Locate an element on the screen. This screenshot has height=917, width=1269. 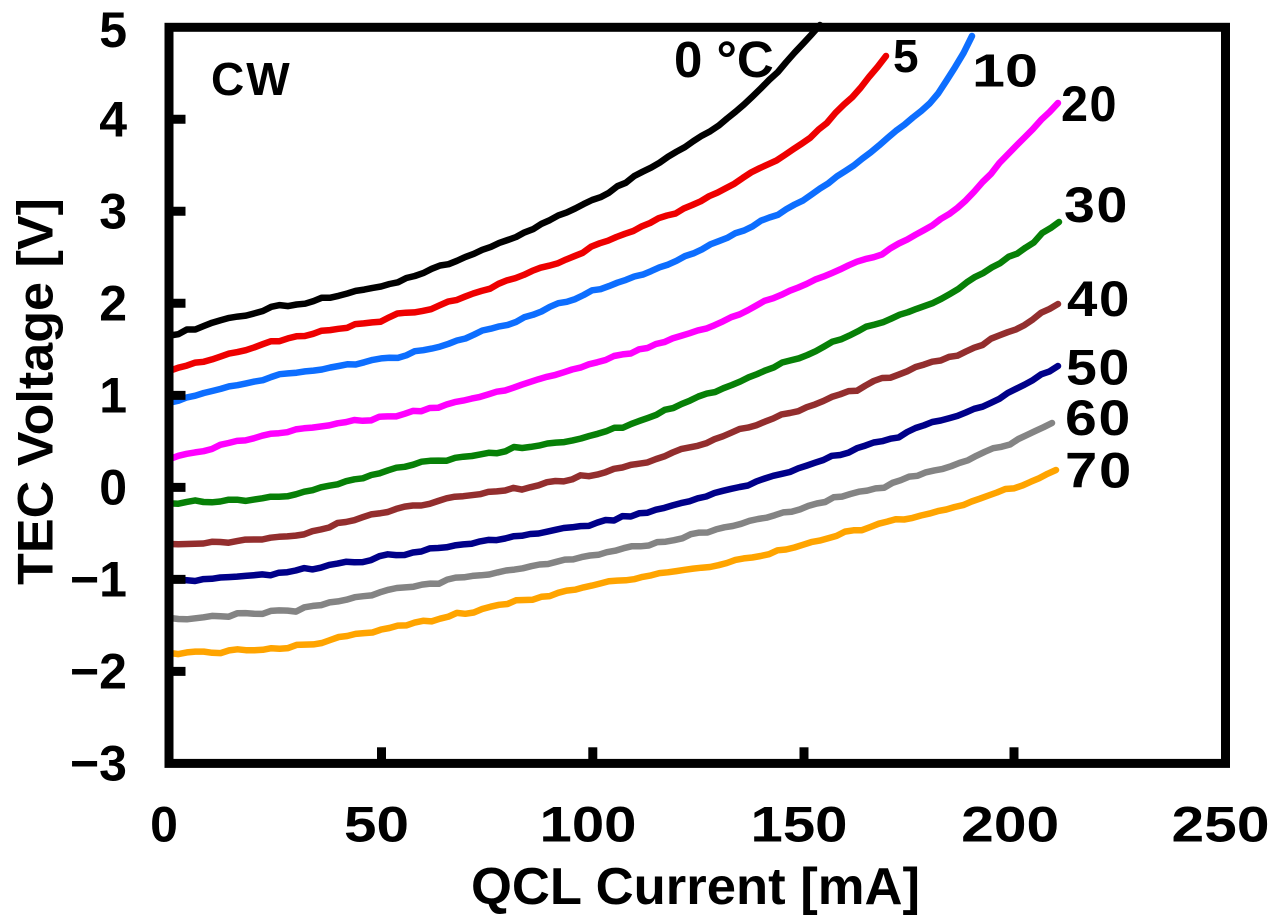
svg-text: 200 is located at coordinates (1010, 825).